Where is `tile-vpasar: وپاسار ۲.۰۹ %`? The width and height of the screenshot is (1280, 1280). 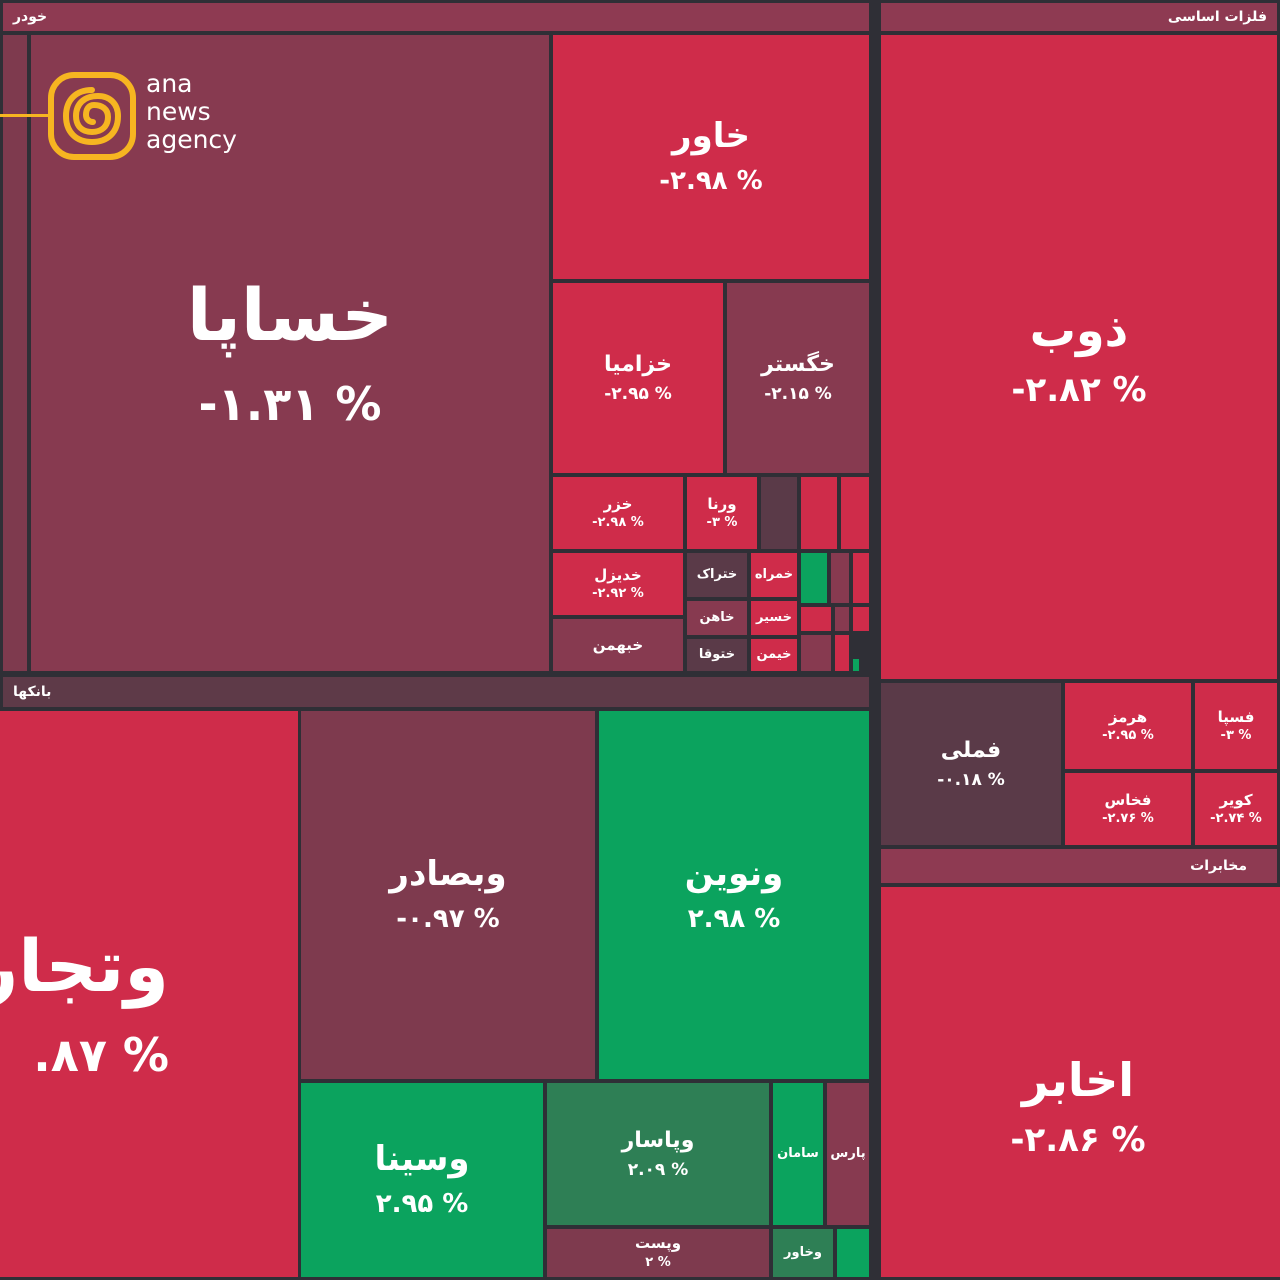
tile-vpasar: وپاسار ۲.۰۹ % is located at coordinates (658, 1154).